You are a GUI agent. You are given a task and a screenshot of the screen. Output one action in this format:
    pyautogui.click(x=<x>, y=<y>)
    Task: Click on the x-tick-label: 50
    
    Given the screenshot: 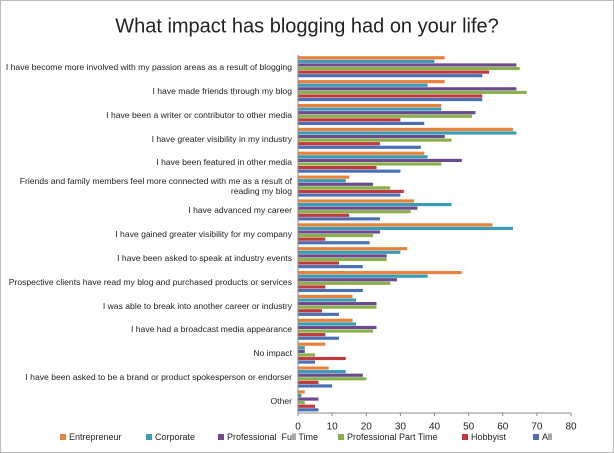 What is the action you would take?
    pyautogui.click(x=469, y=427)
    